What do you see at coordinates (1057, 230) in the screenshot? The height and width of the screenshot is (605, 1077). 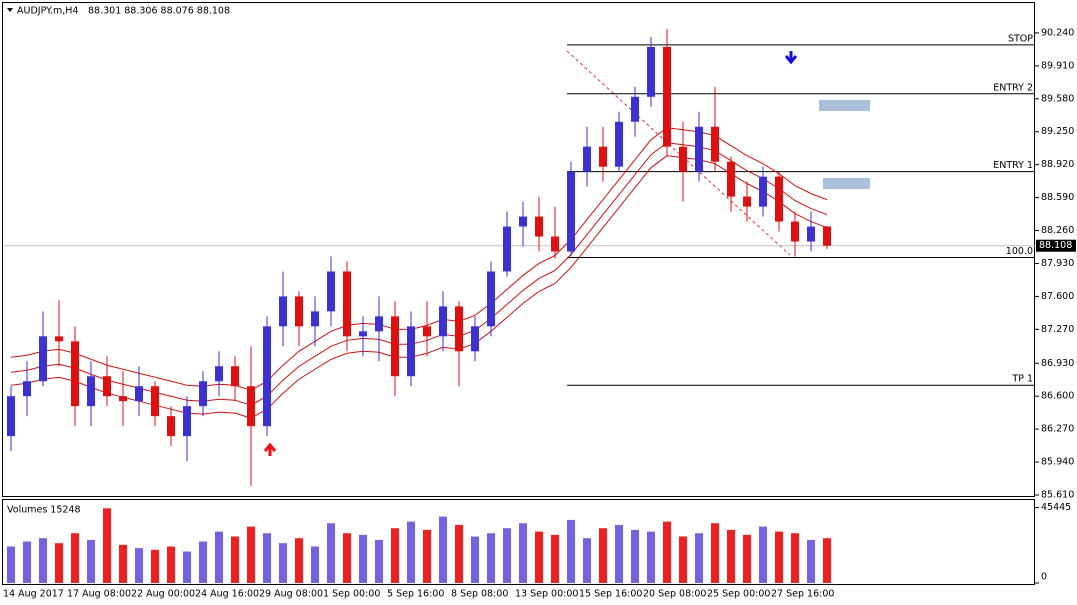 I see `y-tick-label: 88.260` at bounding box center [1057, 230].